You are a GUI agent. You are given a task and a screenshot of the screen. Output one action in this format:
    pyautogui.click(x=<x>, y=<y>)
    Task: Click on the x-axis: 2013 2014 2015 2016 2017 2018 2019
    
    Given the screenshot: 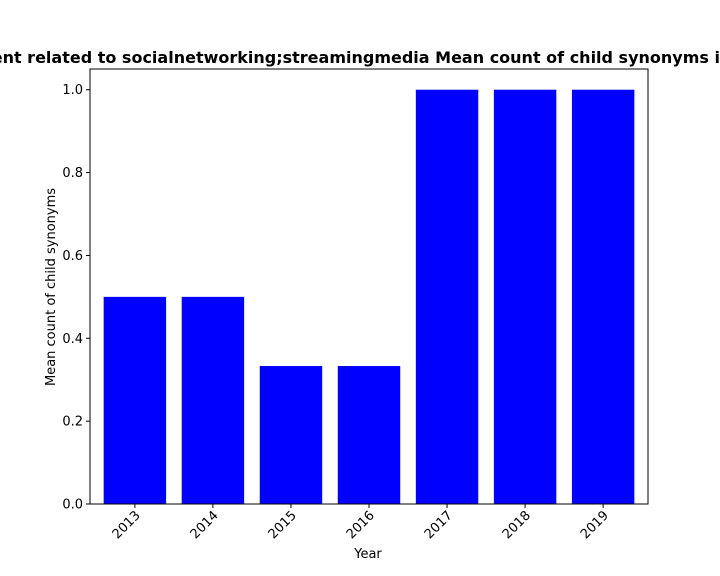 What is the action you would take?
    pyautogui.click(x=361, y=523)
    